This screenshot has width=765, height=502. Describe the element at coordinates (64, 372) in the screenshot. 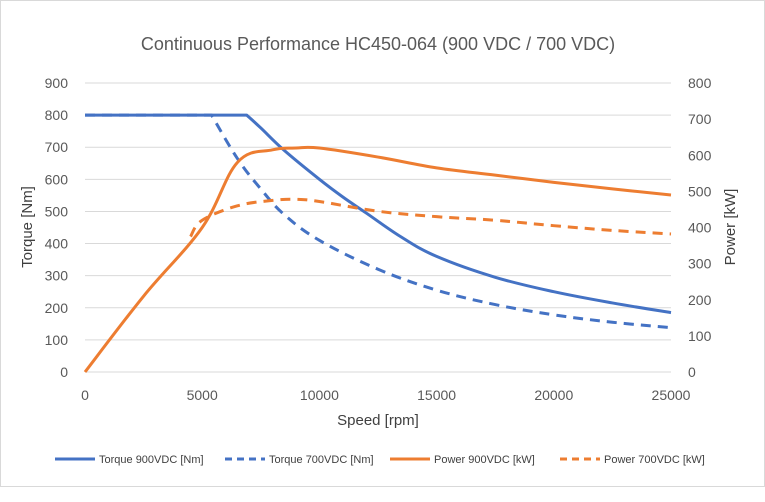

I see `y-left-tick-label: 0` at that location.